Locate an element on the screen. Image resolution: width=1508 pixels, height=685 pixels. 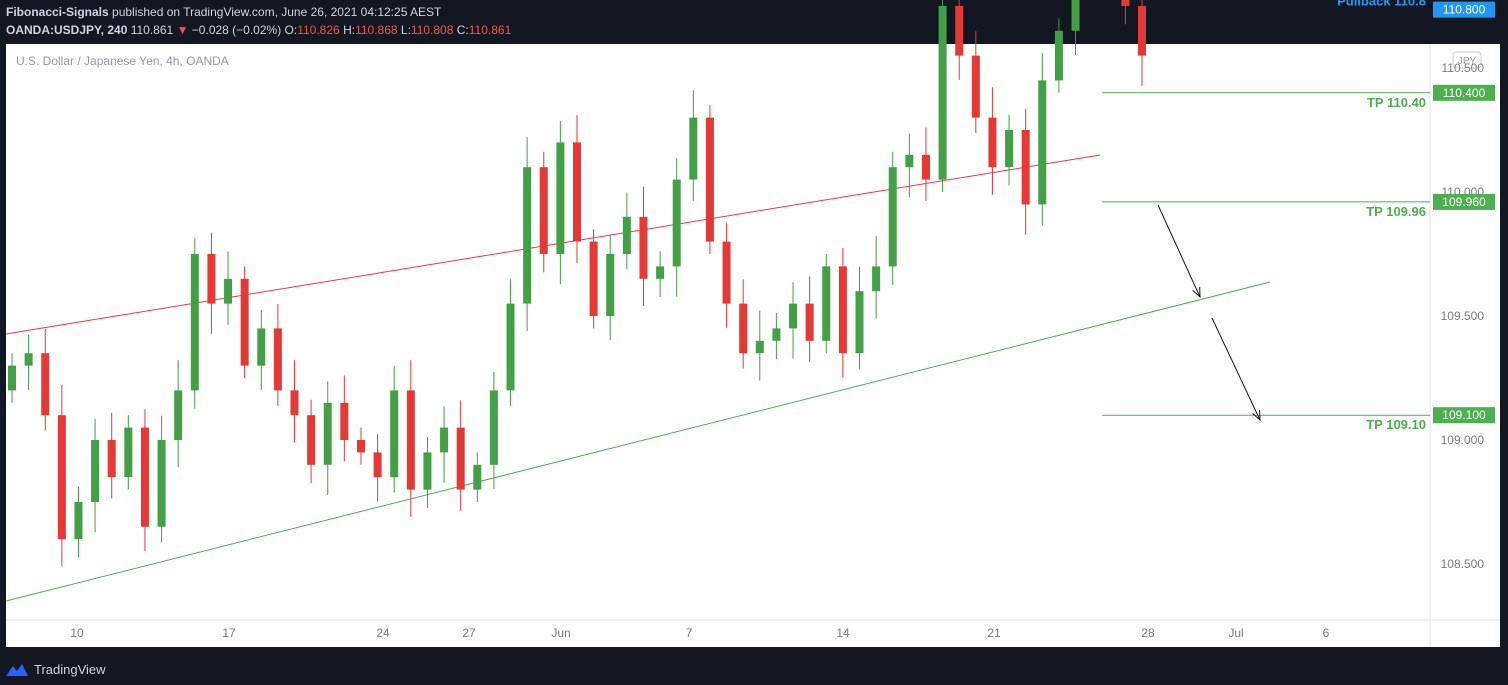
price-scale is located at coordinates (1465, 345).